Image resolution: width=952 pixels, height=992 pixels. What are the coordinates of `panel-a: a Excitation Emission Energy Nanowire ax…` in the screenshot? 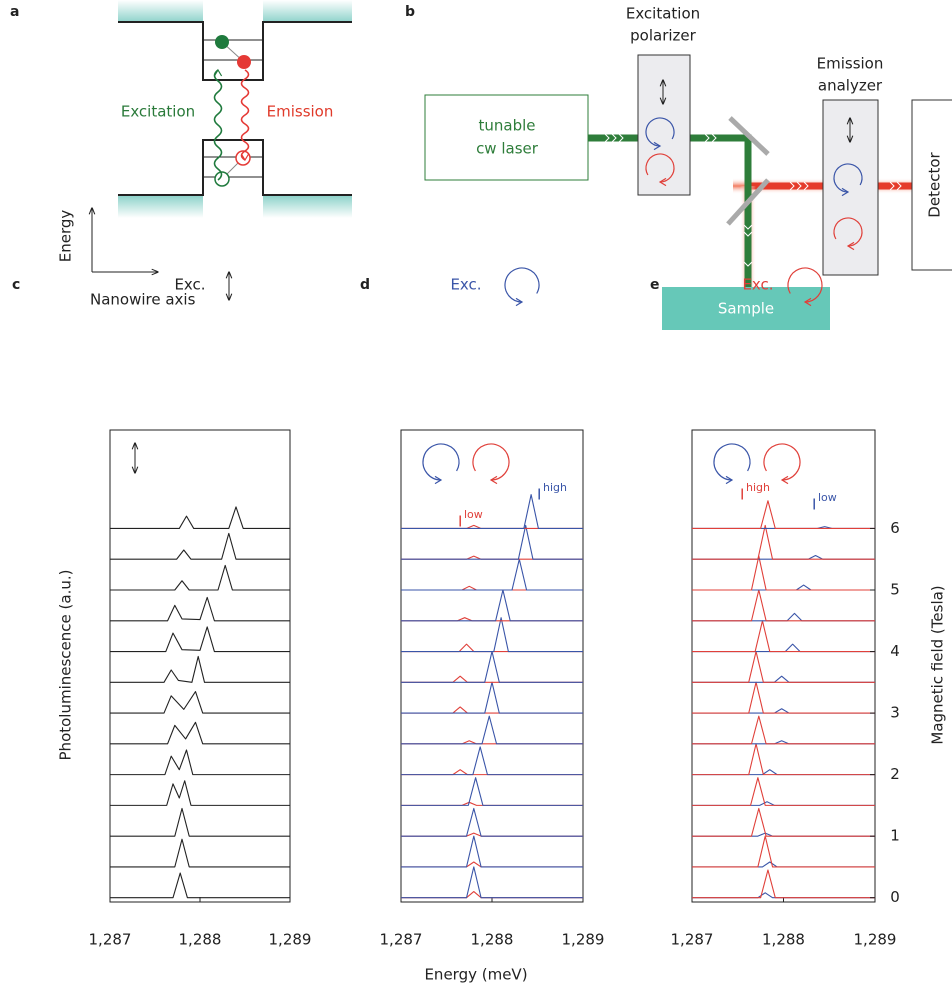 It's located at (181, 154).